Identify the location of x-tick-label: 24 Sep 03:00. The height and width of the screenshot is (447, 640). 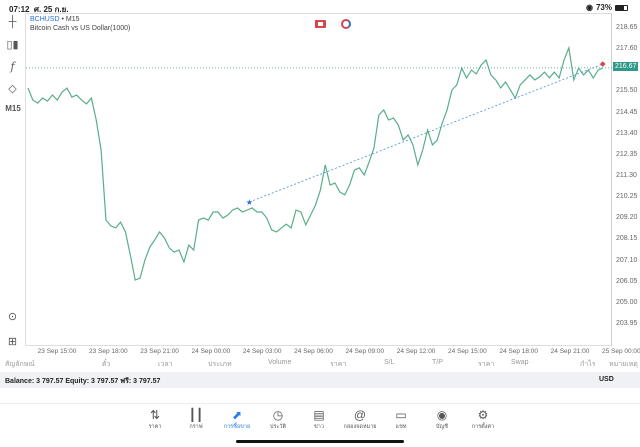
(262, 351).